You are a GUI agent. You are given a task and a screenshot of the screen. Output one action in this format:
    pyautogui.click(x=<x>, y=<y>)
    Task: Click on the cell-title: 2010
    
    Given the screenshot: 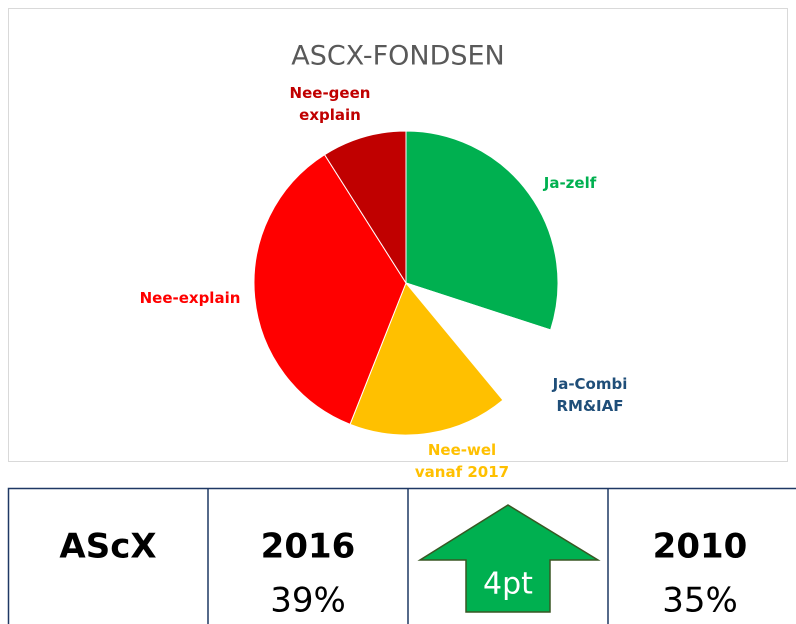 What is the action you would take?
    pyautogui.click(x=700, y=547)
    